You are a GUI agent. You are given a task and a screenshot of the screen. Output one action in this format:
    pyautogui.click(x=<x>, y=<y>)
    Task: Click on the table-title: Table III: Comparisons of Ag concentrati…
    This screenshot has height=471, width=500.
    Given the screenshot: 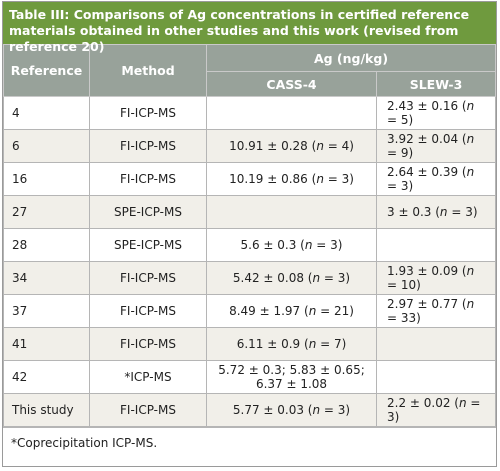 What is the action you would take?
    pyautogui.click(x=249, y=28)
    